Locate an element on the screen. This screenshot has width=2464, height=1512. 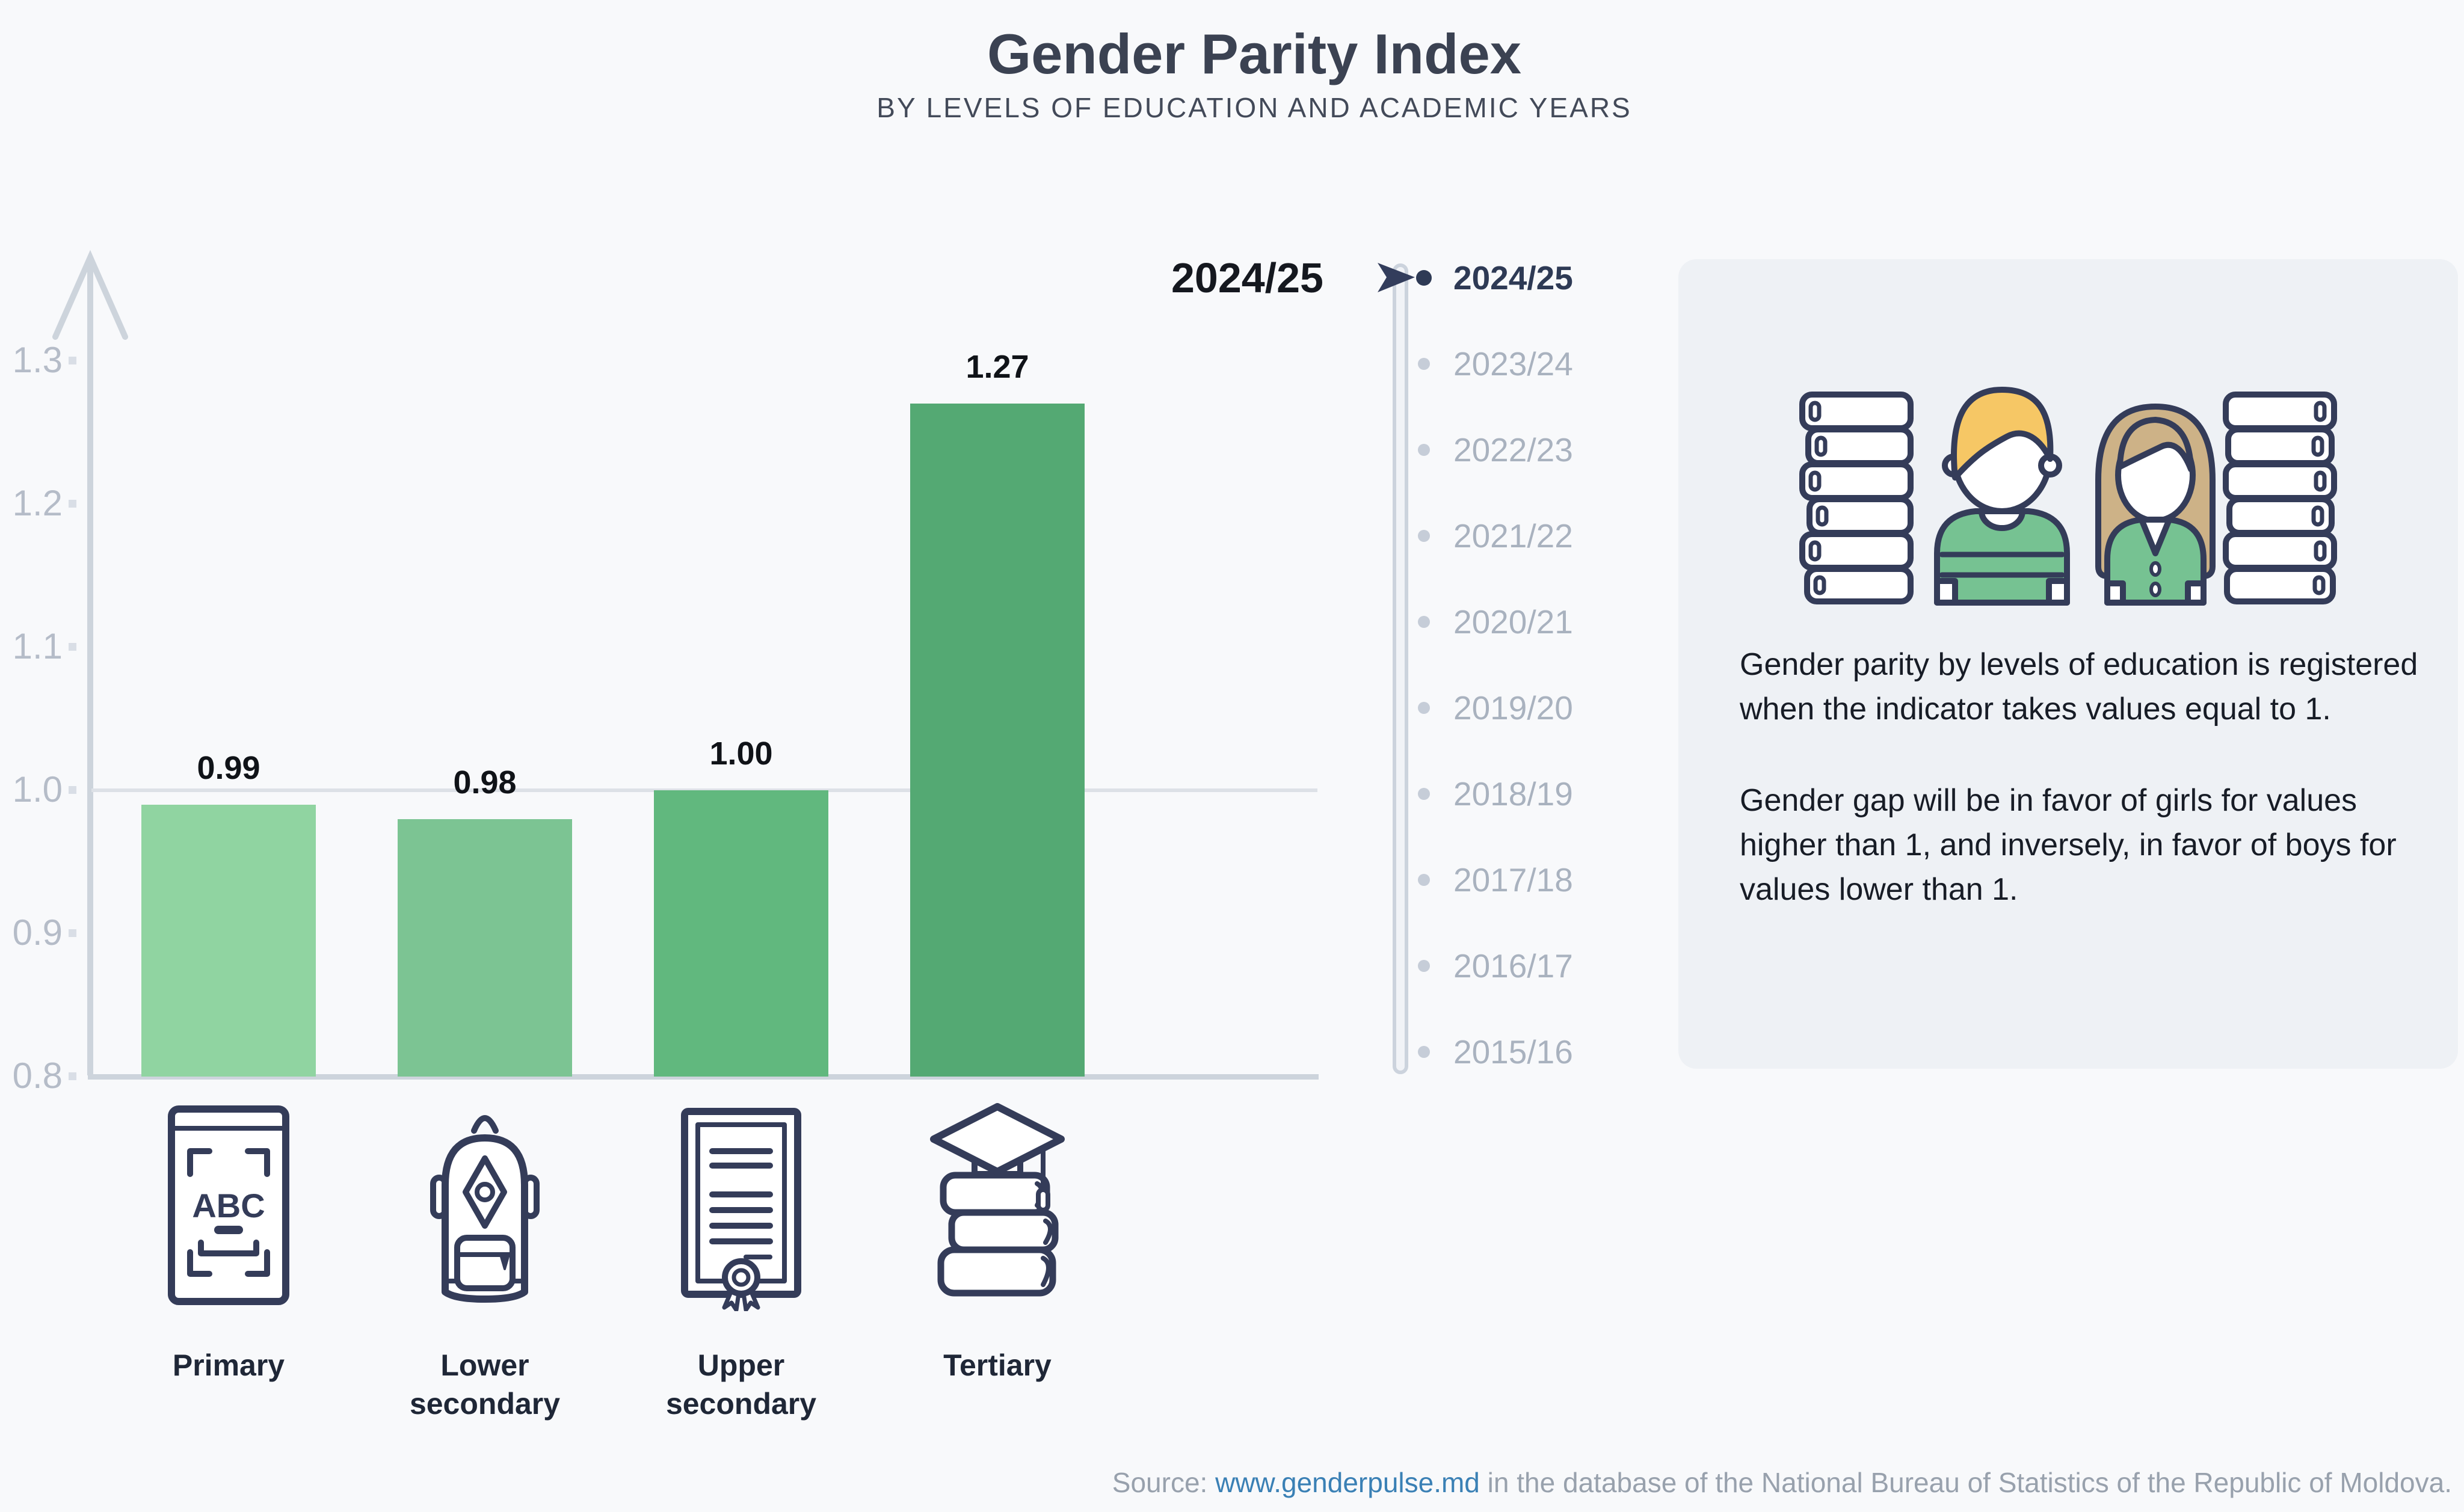
bar-lower-secondary is located at coordinates (485, 948).